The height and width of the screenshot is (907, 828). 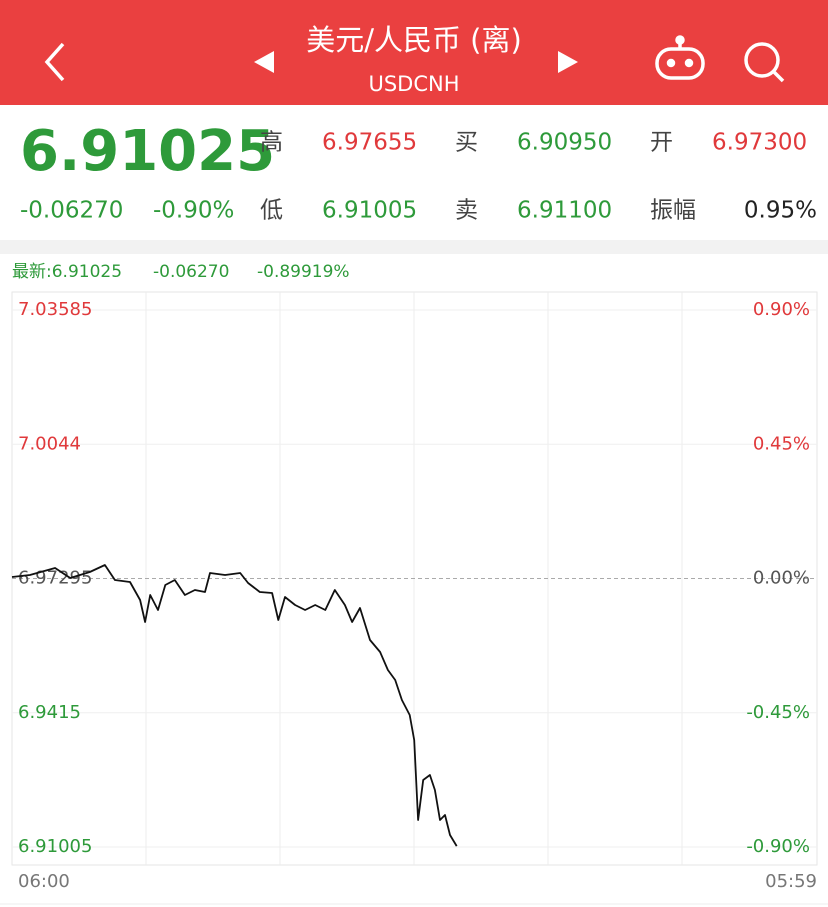 What do you see at coordinates (49, 712) in the screenshot?
I see `y-tick-label: 6.9415` at bounding box center [49, 712].